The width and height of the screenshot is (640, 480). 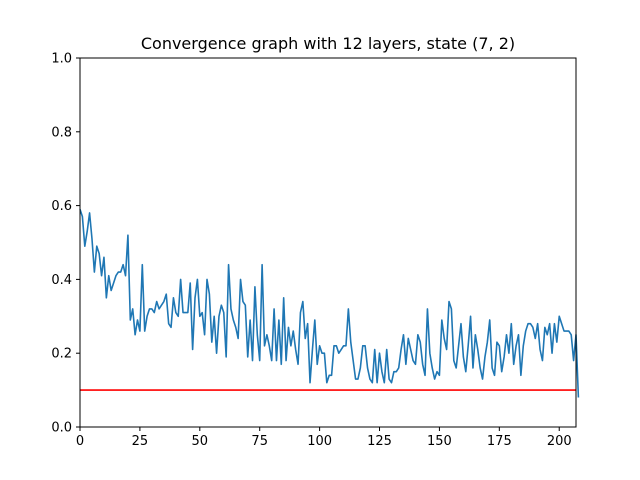 What do you see at coordinates (61, 280) in the screenshot?
I see `y-tick-label: 0.4` at bounding box center [61, 280].